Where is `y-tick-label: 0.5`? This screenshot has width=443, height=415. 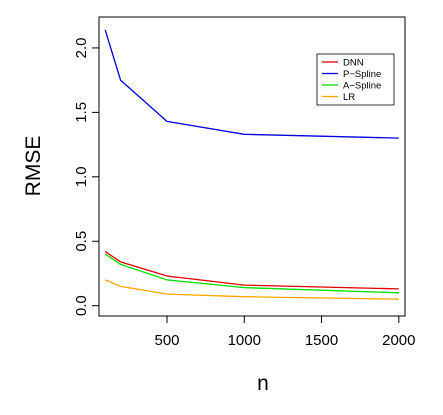
y-tick-label: 0.5 is located at coordinates (81, 241).